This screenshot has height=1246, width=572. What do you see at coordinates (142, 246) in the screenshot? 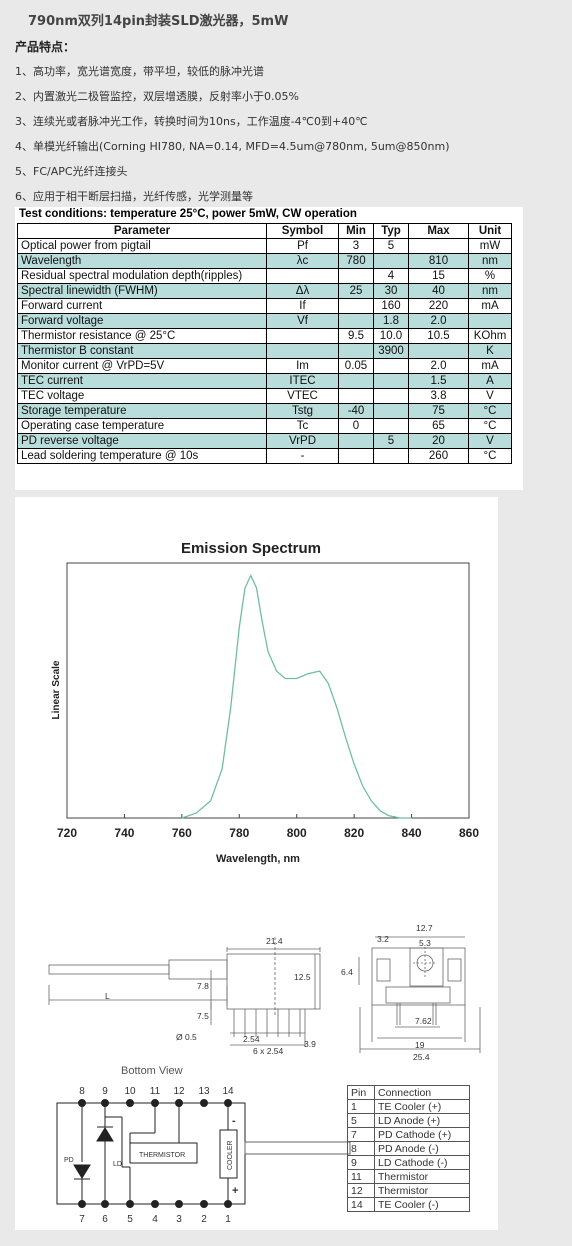
I see `param-cell: Optical power from pigtail` at bounding box center [142, 246].